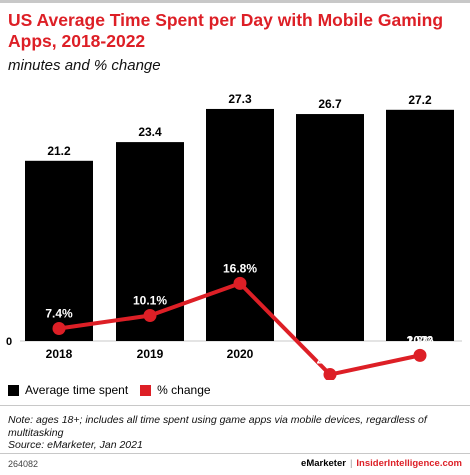  Describe the element at coordinates (184, 390) in the screenshot. I see `legend-label-line: % change` at that location.